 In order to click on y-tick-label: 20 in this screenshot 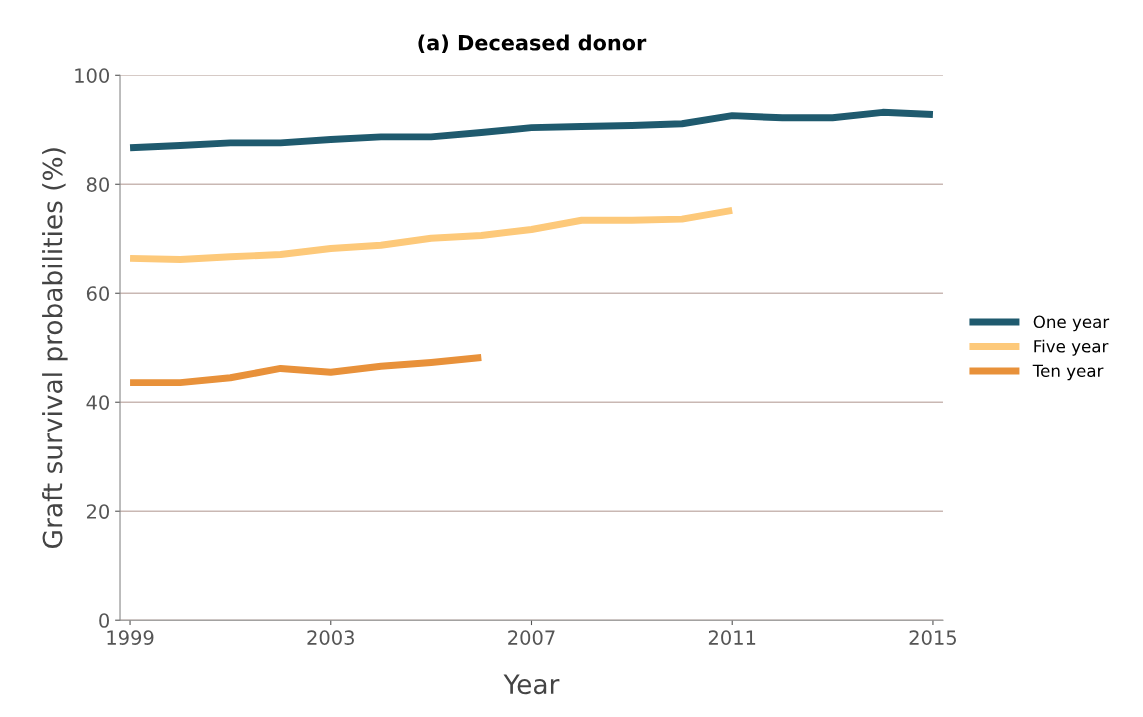, I will do `click(97, 511)`.